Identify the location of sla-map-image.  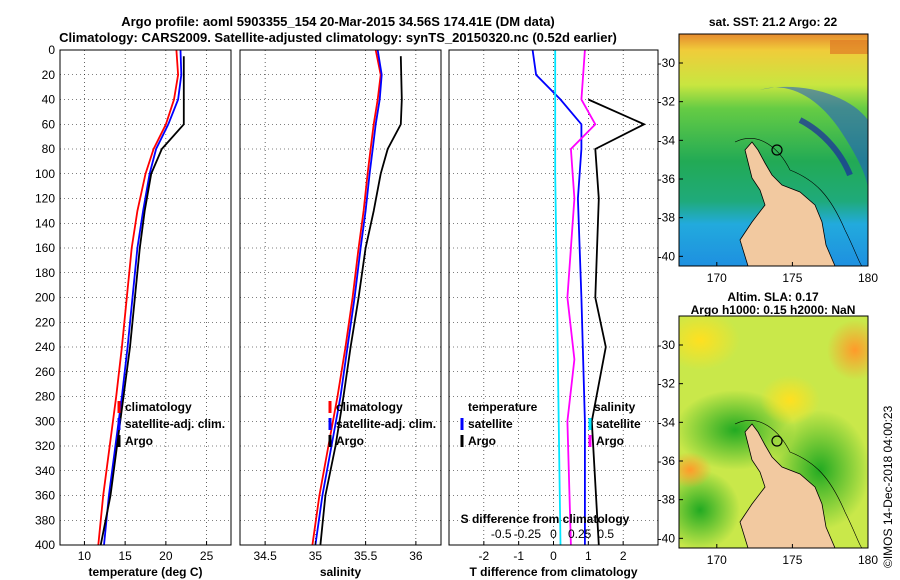
(773, 432).